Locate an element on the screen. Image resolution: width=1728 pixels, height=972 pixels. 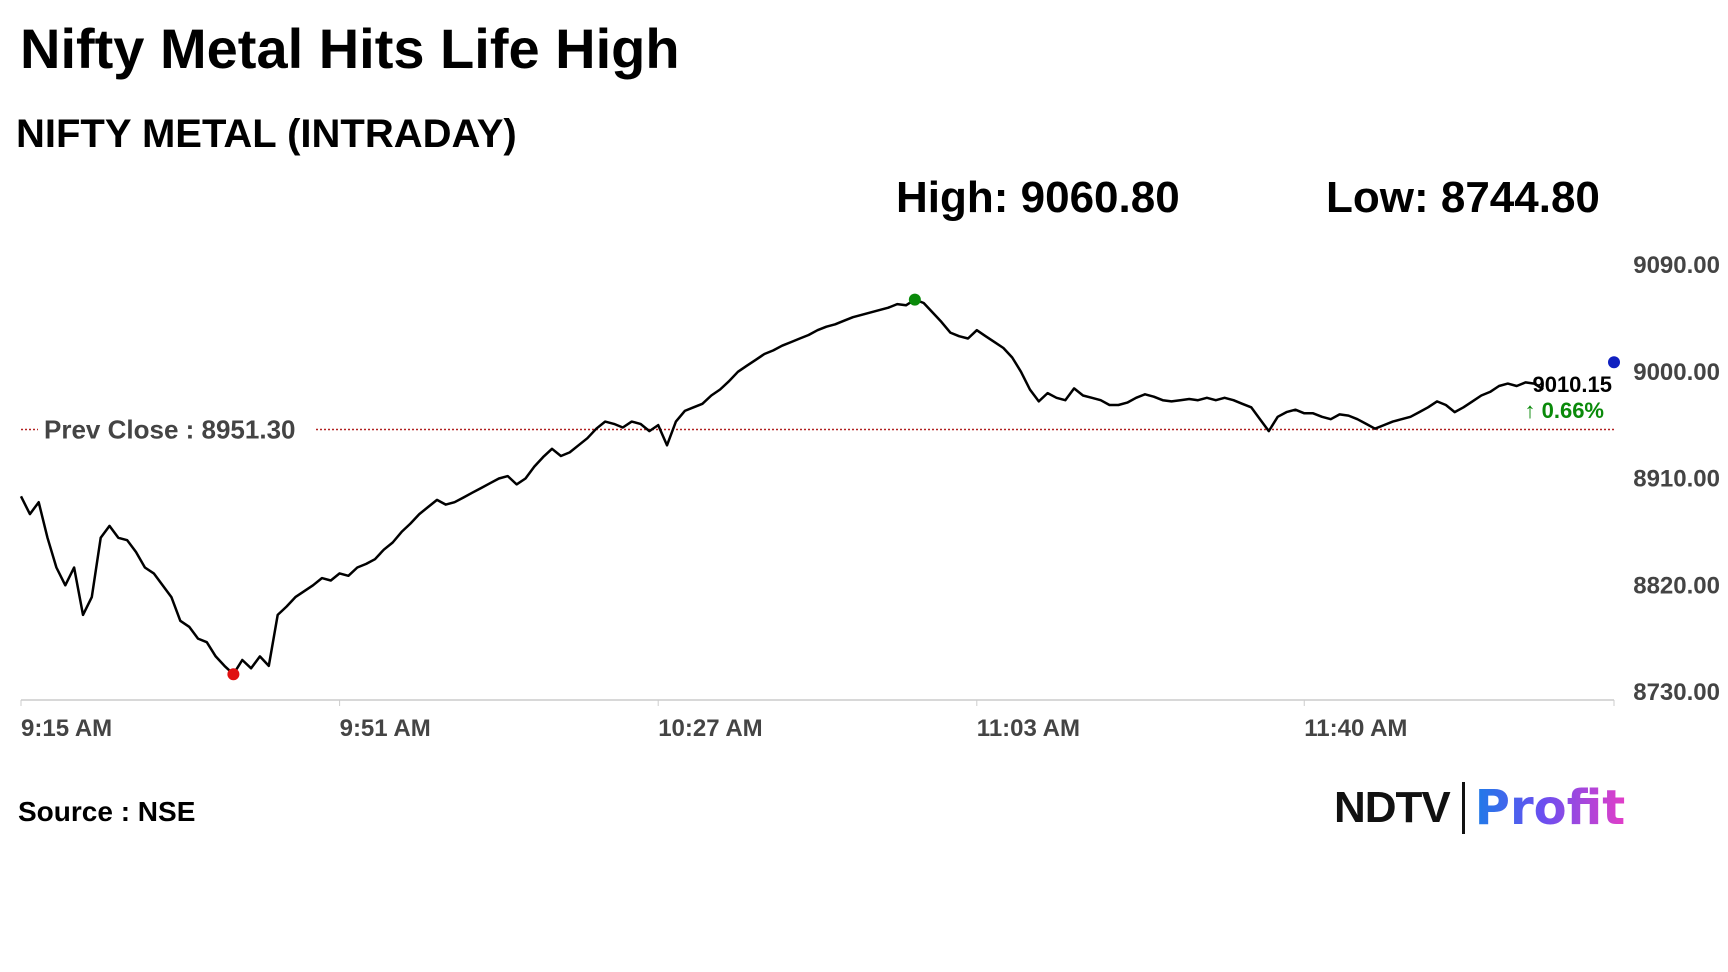
headline: Nifty Metal Hits Life High is located at coordinates (350, 48).